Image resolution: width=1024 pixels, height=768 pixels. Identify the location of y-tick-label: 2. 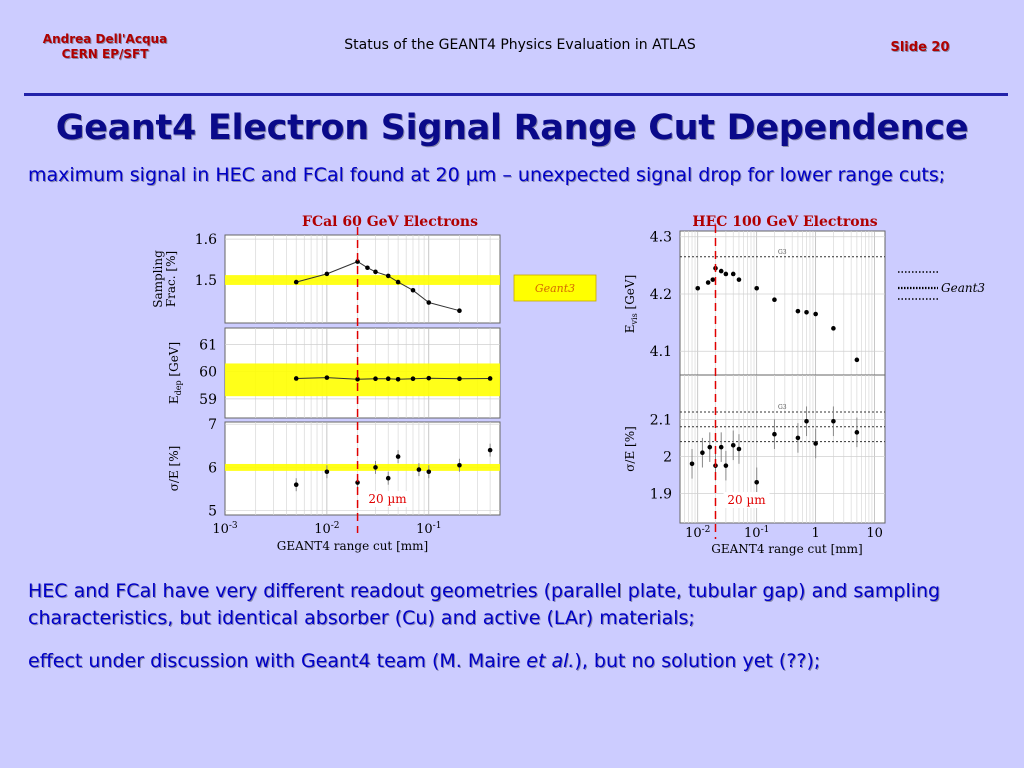
(667, 457).